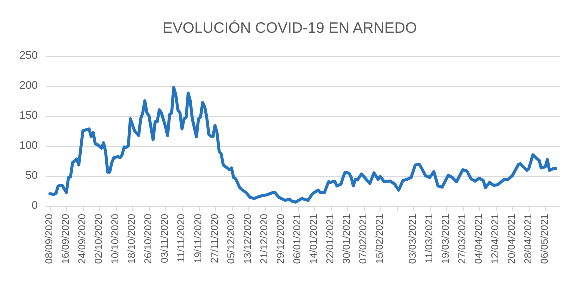  Describe the element at coordinates (364, 239) in the screenshot. I see `x-tick-label: 07/02/2021` at that location.